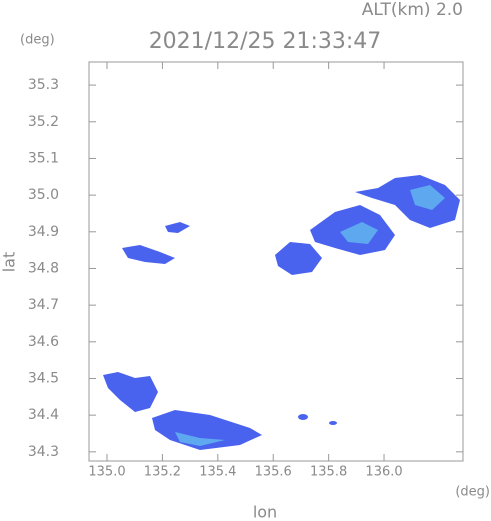  I want to click on x-tick-label: 136.0, so click(383, 472).